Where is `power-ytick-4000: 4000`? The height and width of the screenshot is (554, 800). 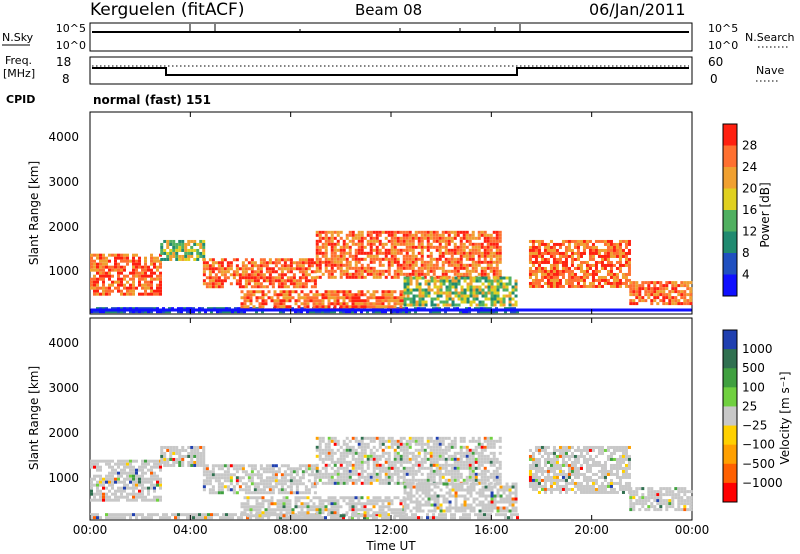 power-ytick-4000: 4000 is located at coordinates (63, 137).